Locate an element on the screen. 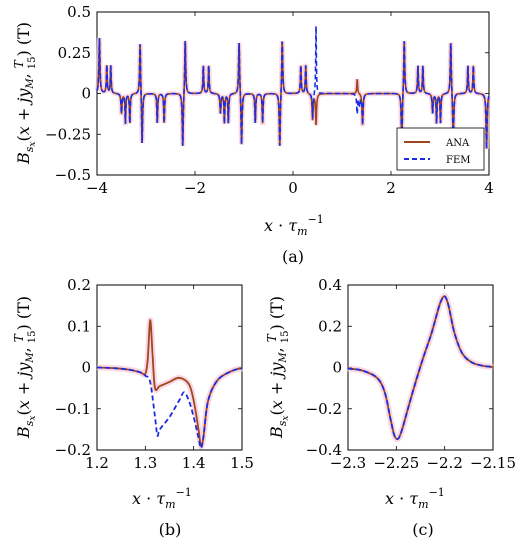 The width and height of the screenshot is (527, 550). x-tick-label: 1.5 is located at coordinates (242, 463).